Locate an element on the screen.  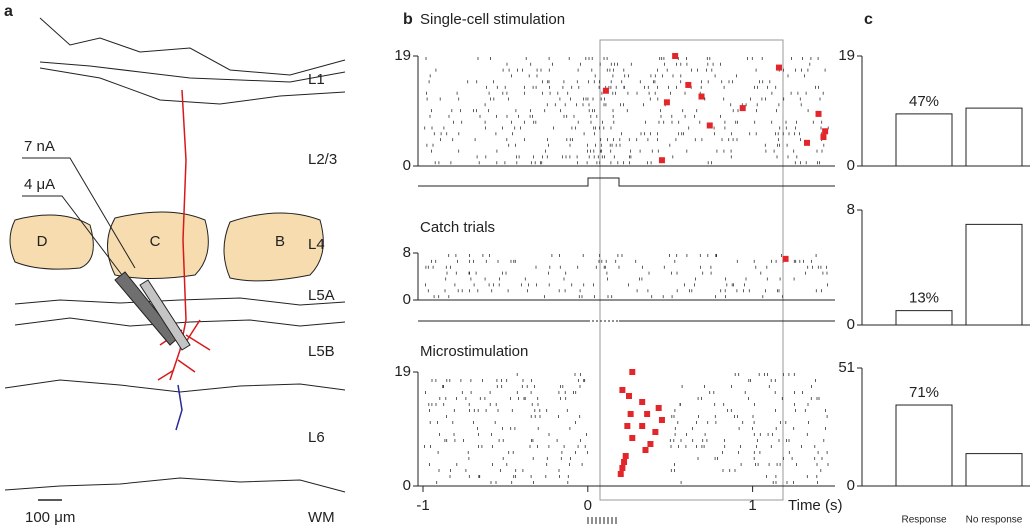
category-label: No response is located at coordinates (994, 520).